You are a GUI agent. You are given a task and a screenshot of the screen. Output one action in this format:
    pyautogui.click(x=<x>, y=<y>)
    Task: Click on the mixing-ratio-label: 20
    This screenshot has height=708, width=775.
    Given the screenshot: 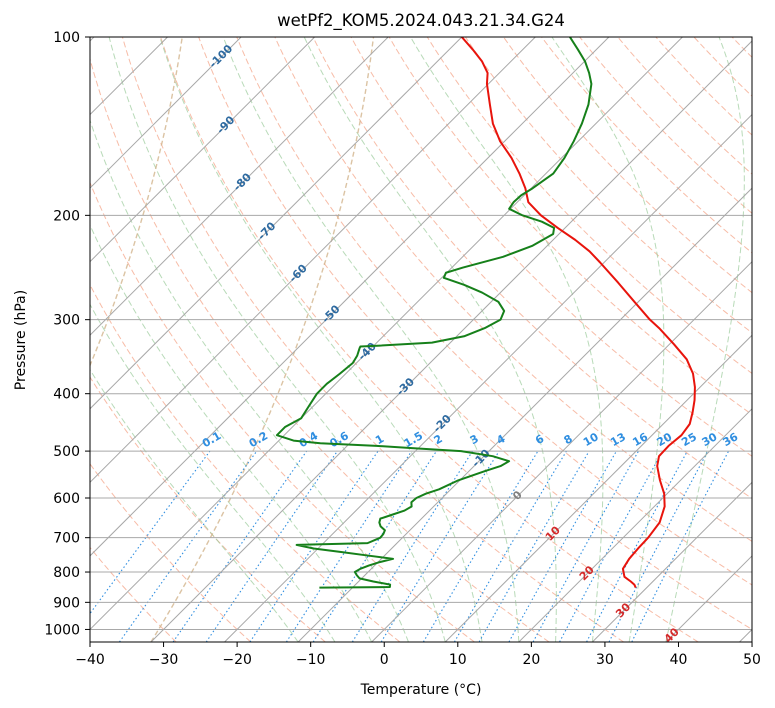 What is the action you would take?
    pyautogui.click(x=665, y=439)
    